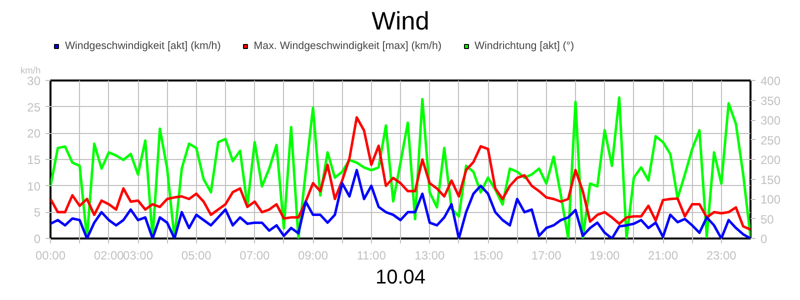  I want to click on y-tick-label: 10, so click(34, 186).